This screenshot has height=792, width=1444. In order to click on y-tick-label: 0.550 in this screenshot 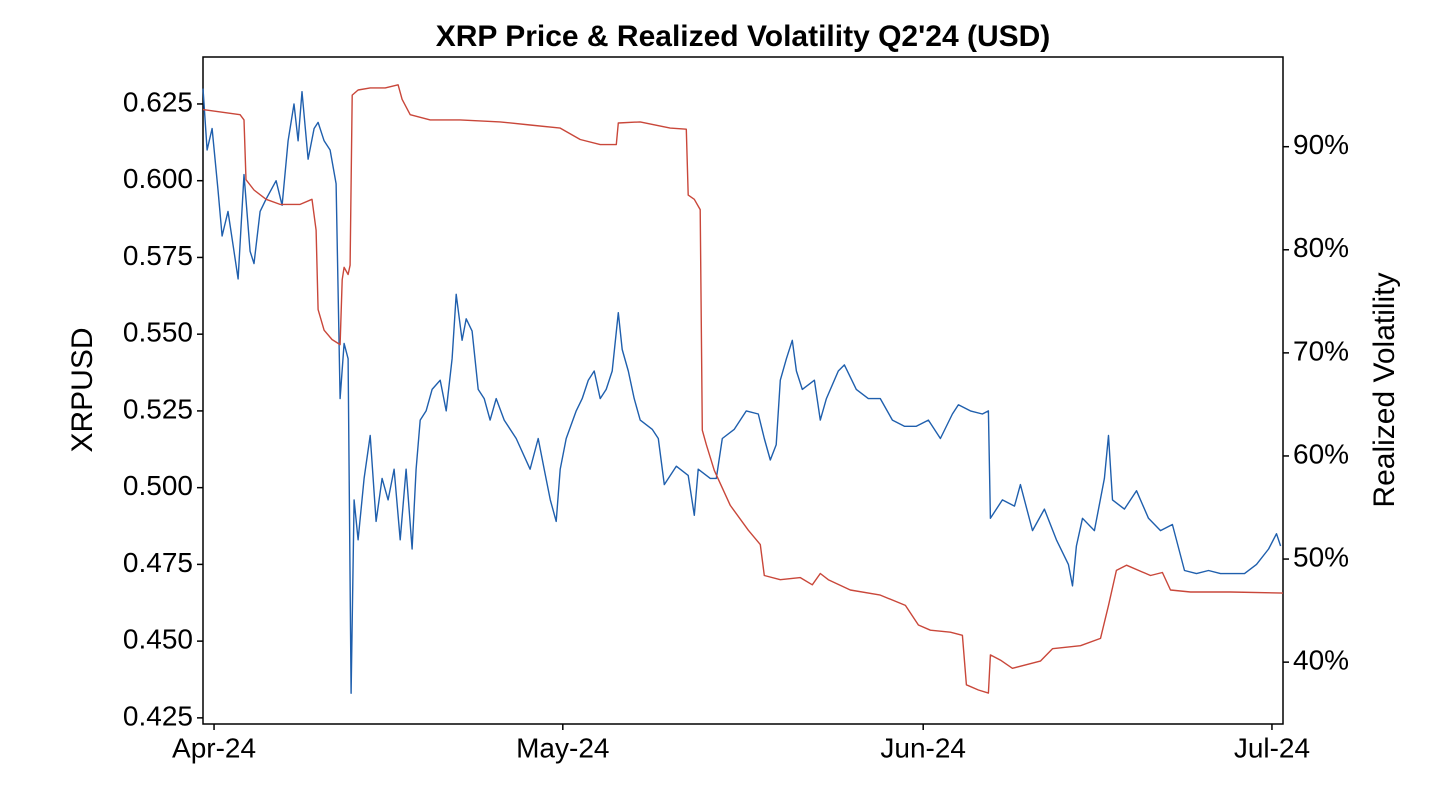, I will do `click(158, 332)`.